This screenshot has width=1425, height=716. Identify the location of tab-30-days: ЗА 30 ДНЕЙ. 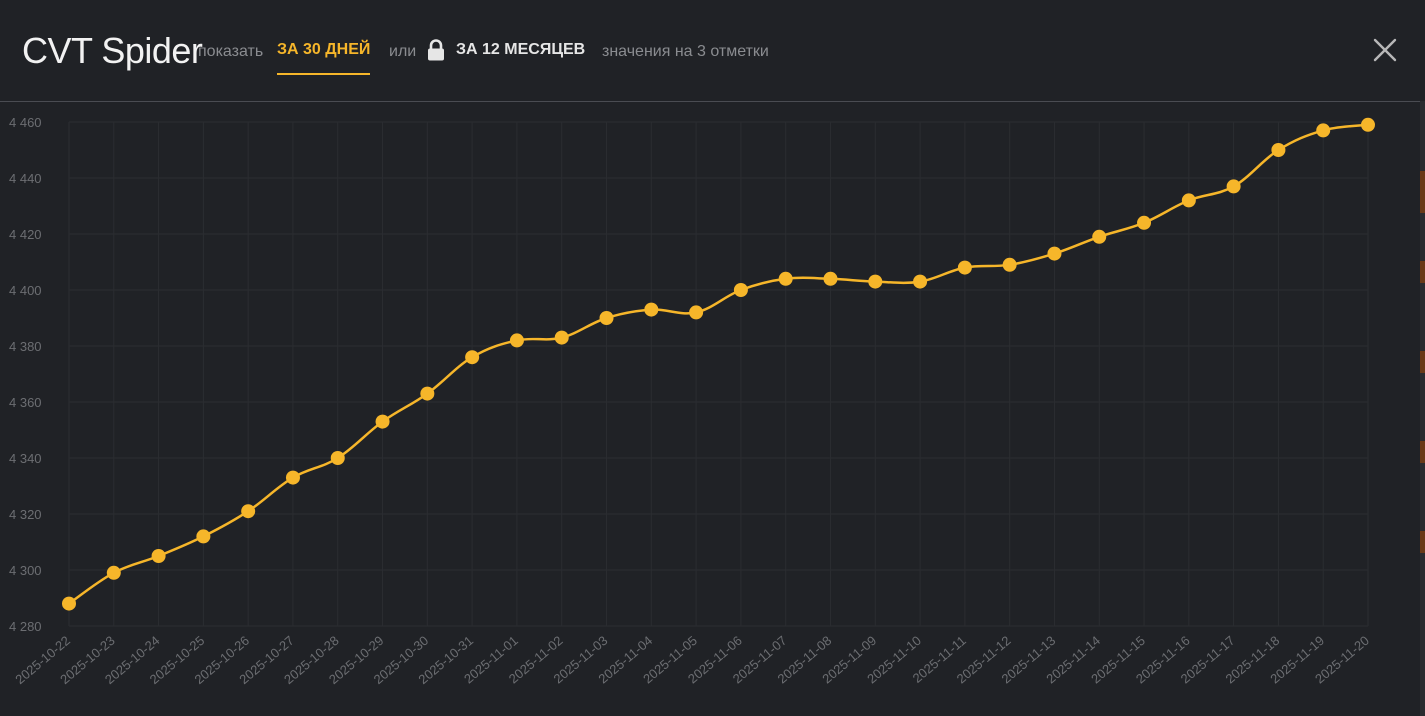
(324, 58).